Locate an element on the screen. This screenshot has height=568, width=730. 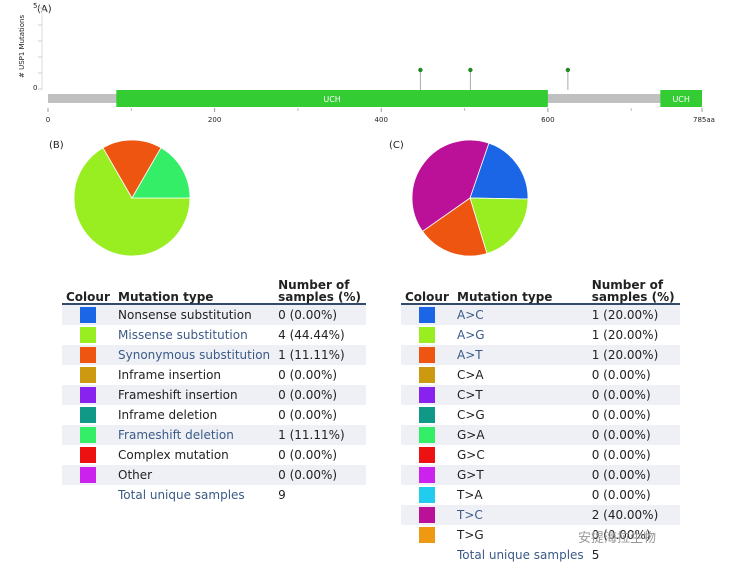
mutation-type-label: Nonsense substitution is located at coordinates (194, 314).